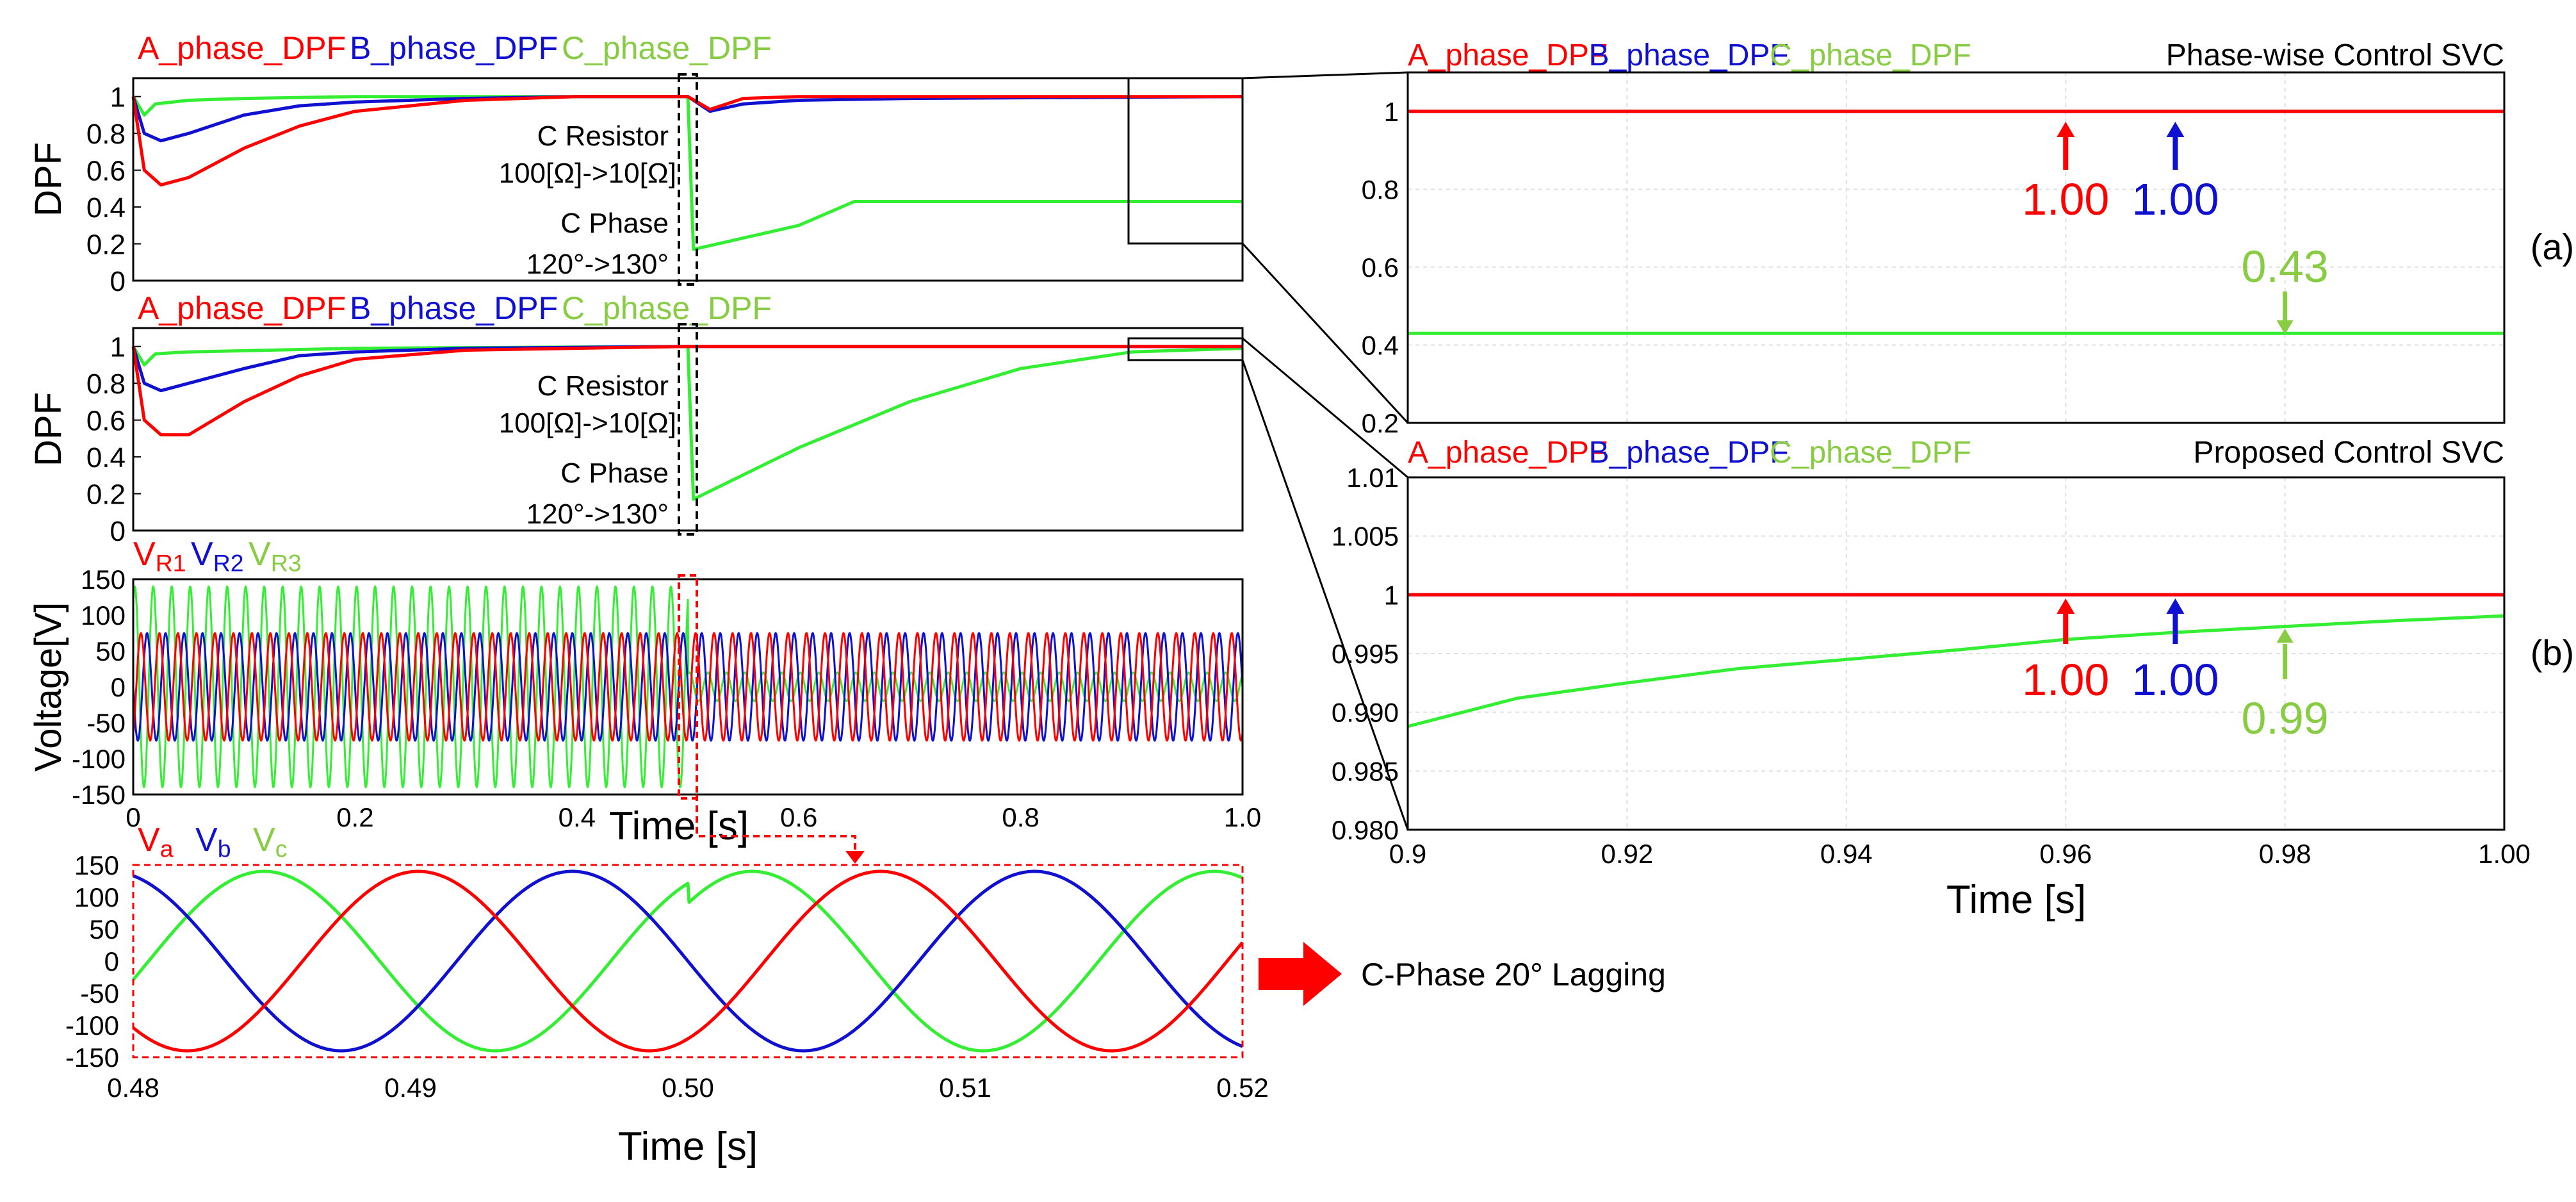  What do you see at coordinates (2016, 900) in the screenshot?
I see `zoom-b-xlabel: Time [s]` at bounding box center [2016, 900].